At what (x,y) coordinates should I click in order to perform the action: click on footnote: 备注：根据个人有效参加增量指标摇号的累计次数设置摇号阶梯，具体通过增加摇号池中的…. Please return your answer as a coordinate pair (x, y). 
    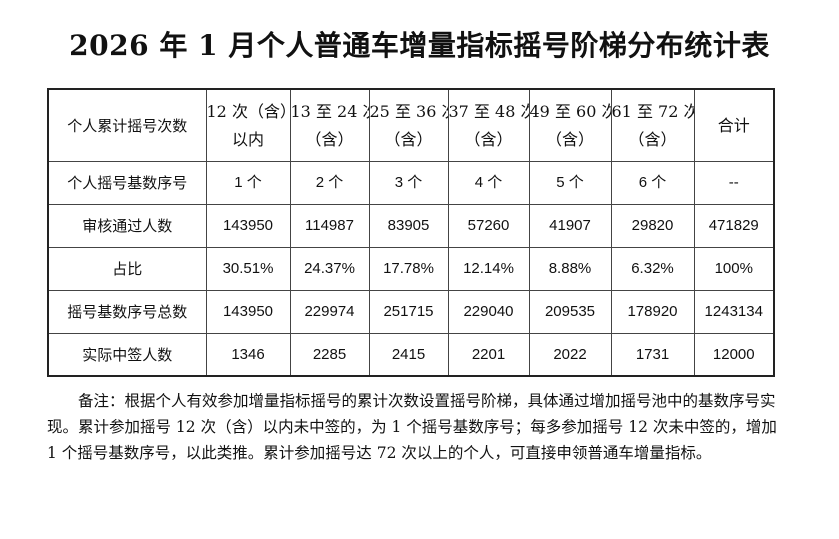
    Looking at the image, I should click on (412, 427).